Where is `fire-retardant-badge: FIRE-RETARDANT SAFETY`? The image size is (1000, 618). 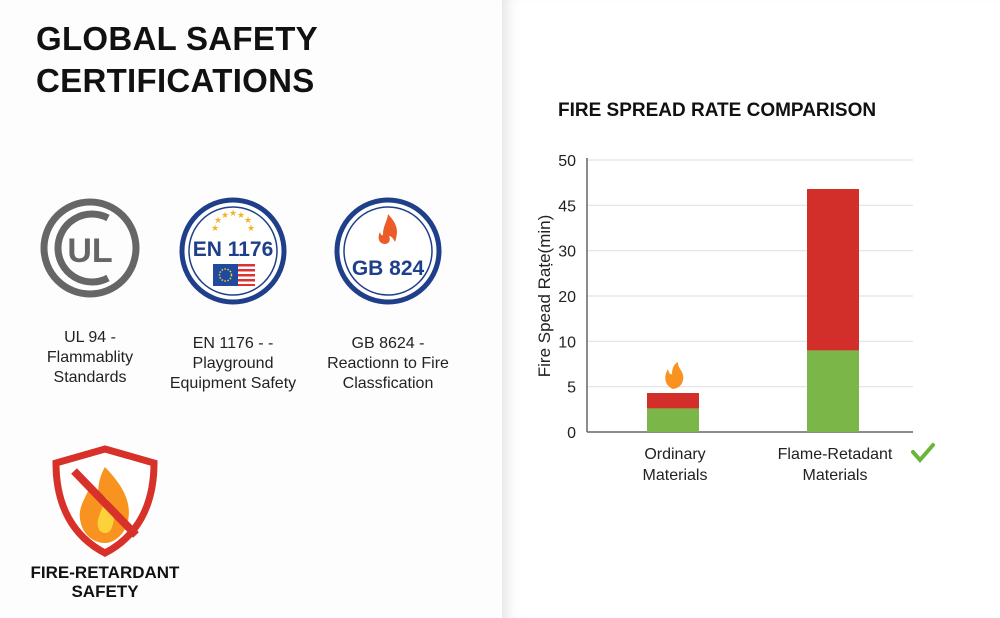
fire-retardant-badge: FIRE-RETARDANT SAFETY is located at coordinates (105, 523).